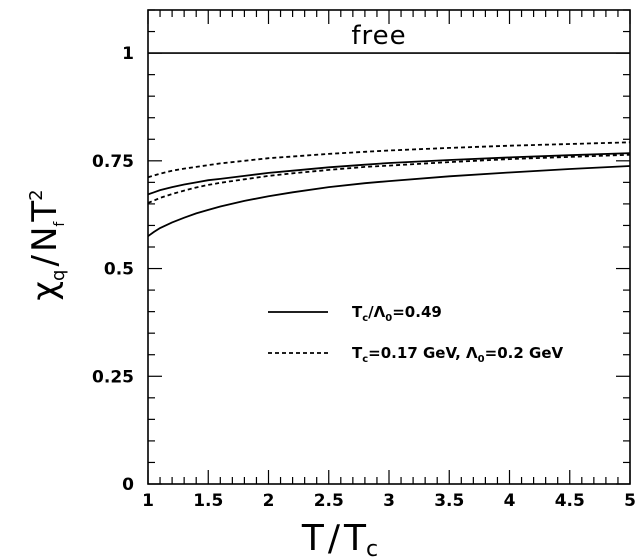 This screenshot has width=636, height=557. I want to click on y-axis-title: χq / NfT2, so click(47, 244).